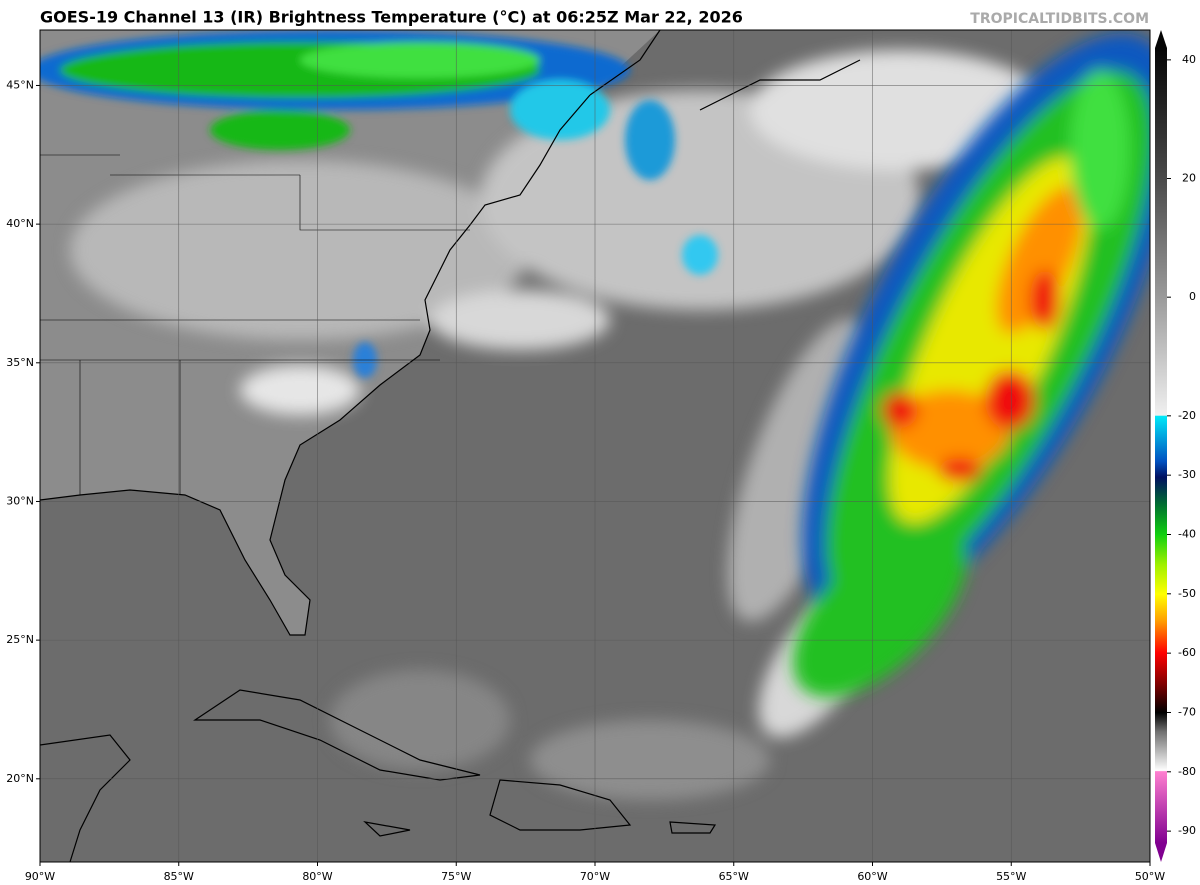 The height and width of the screenshot is (885, 1200). I want to click on lat-label: 25°N, so click(20, 639).